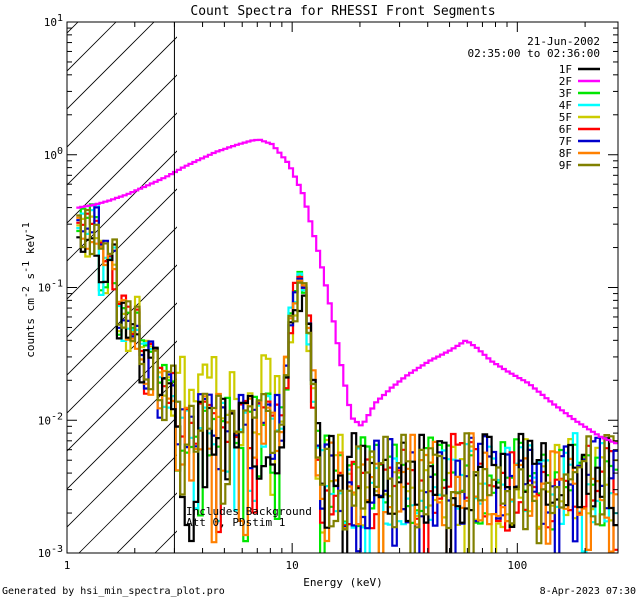  Describe the element at coordinates (565, 93) in the screenshot. I see `legend-label-3f: 3F` at that location.